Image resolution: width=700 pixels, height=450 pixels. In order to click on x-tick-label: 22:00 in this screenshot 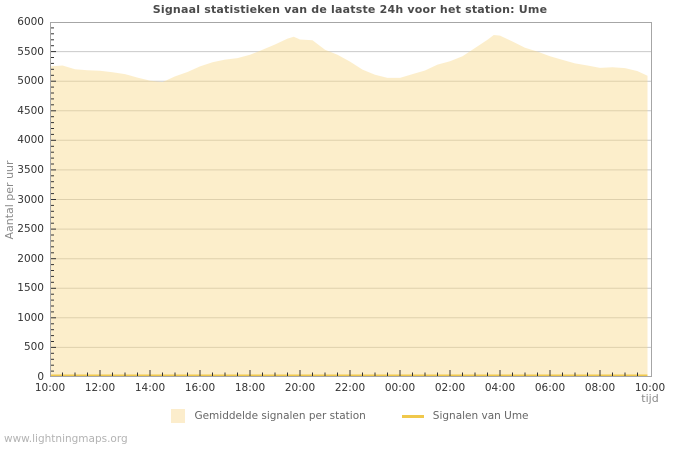, I will do `click(350, 388)`.